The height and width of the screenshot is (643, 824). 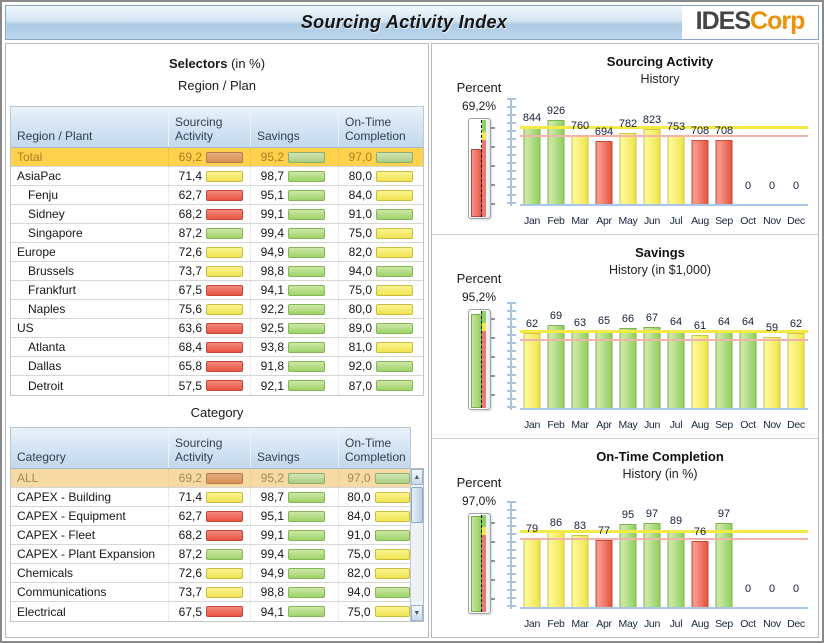 What do you see at coordinates (492, 361) in the screenshot?
I see `gauge-tick-marks` at bounding box center [492, 361].